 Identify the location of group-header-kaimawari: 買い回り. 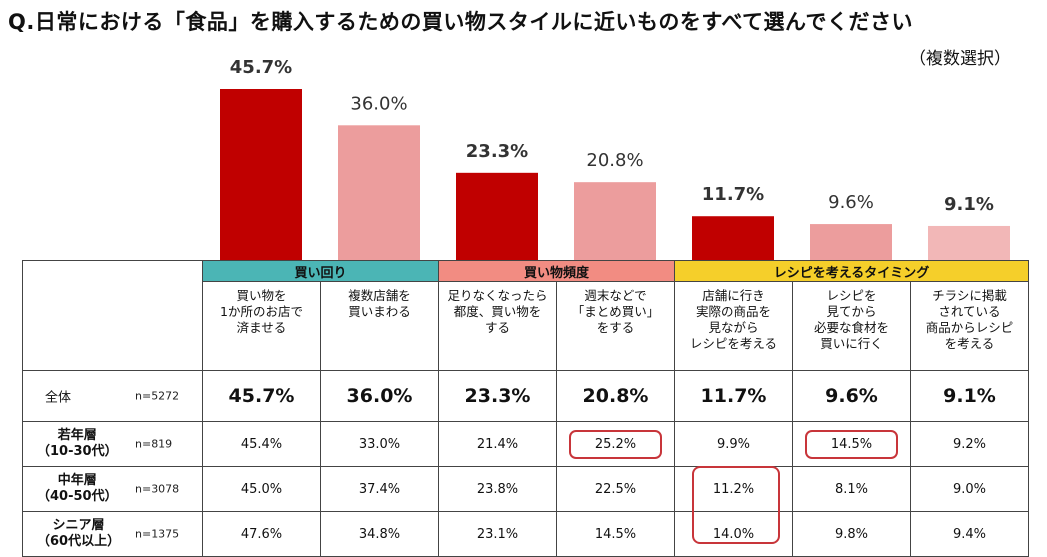
(320, 271).